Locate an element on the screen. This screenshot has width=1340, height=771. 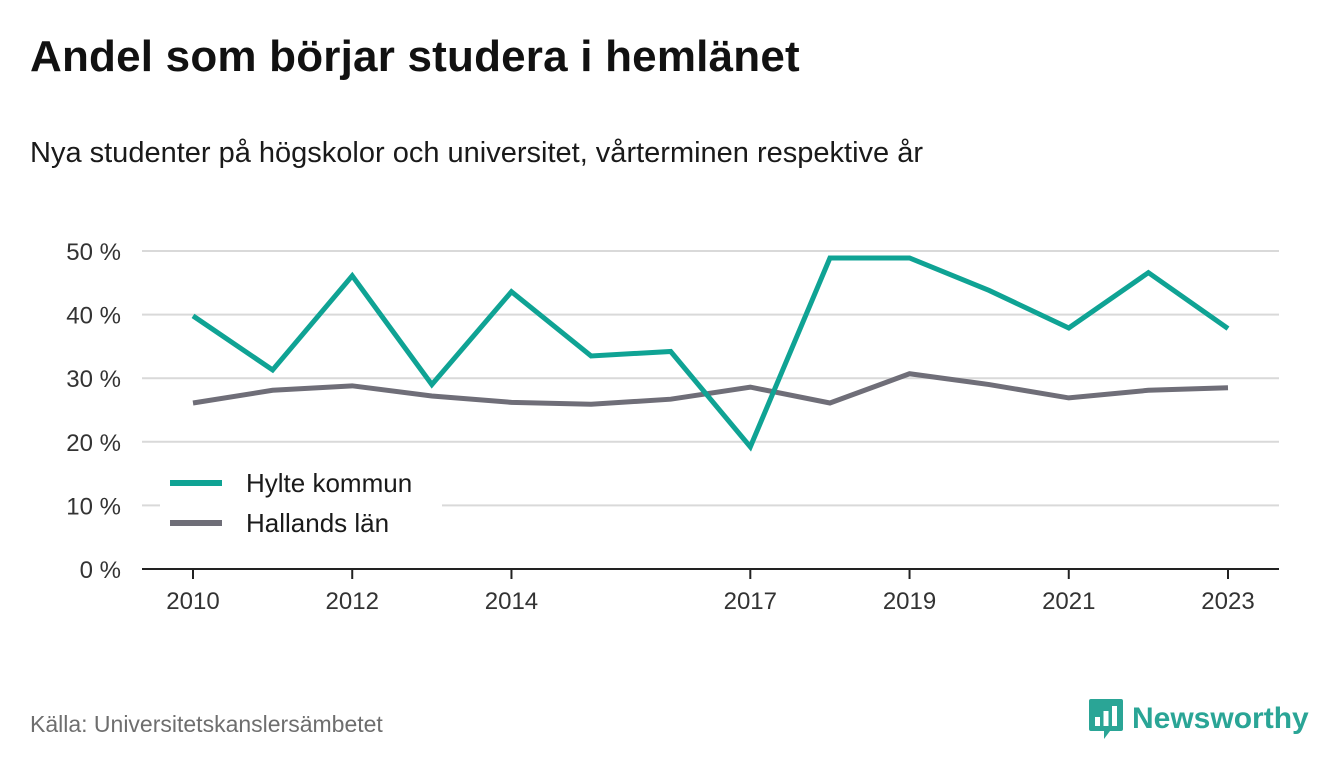
x-tick-label: 2017 is located at coordinates (750, 601).